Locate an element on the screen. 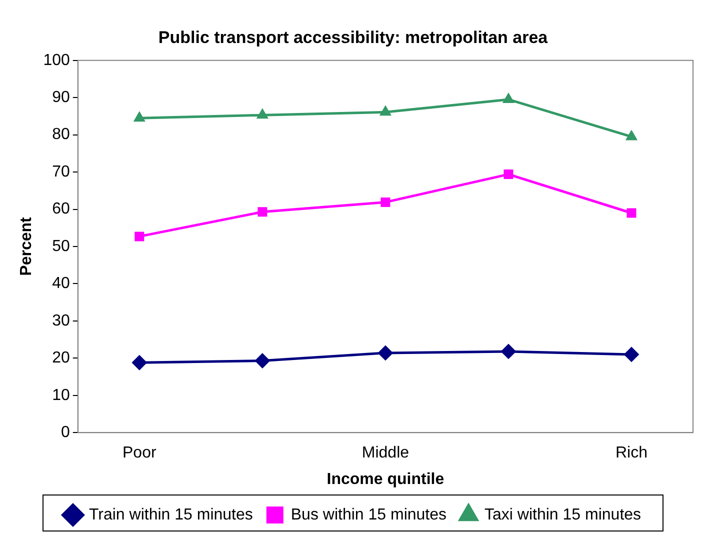 The width and height of the screenshot is (718, 550). chart-title: Public transport accessibility: metropolitan area is located at coordinates (353, 37).